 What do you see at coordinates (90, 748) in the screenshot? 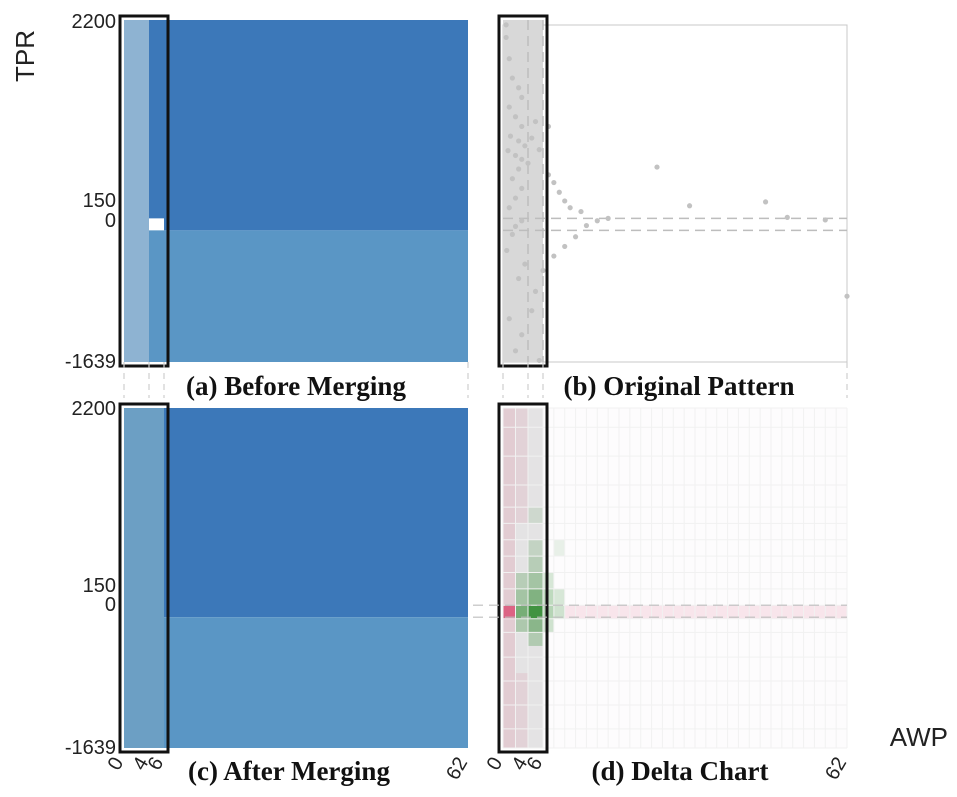
I see `y-tick-bottom-1639: -1639` at bounding box center [90, 748].